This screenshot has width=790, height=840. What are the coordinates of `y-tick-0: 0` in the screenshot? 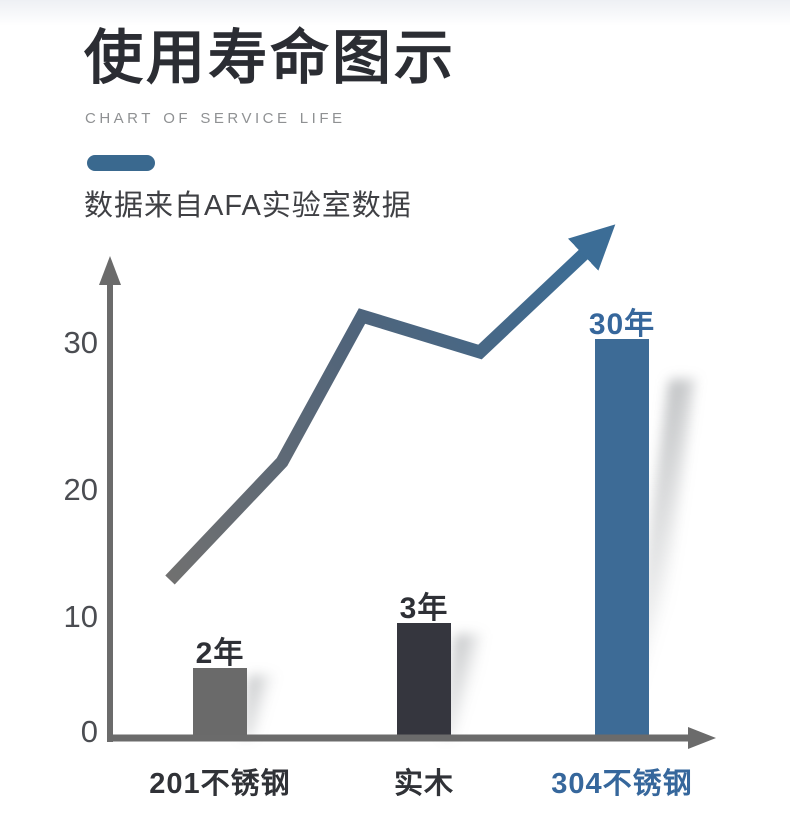 It's located at (89, 731).